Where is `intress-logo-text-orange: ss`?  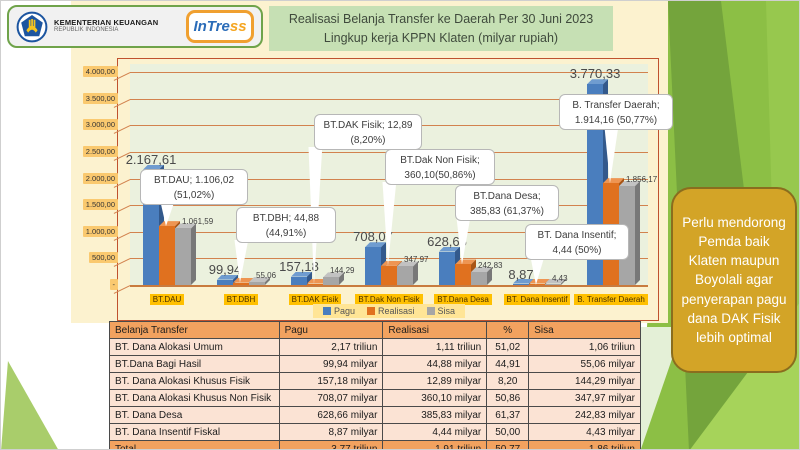 intress-logo-text-orange: ss is located at coordinates (238, 26).